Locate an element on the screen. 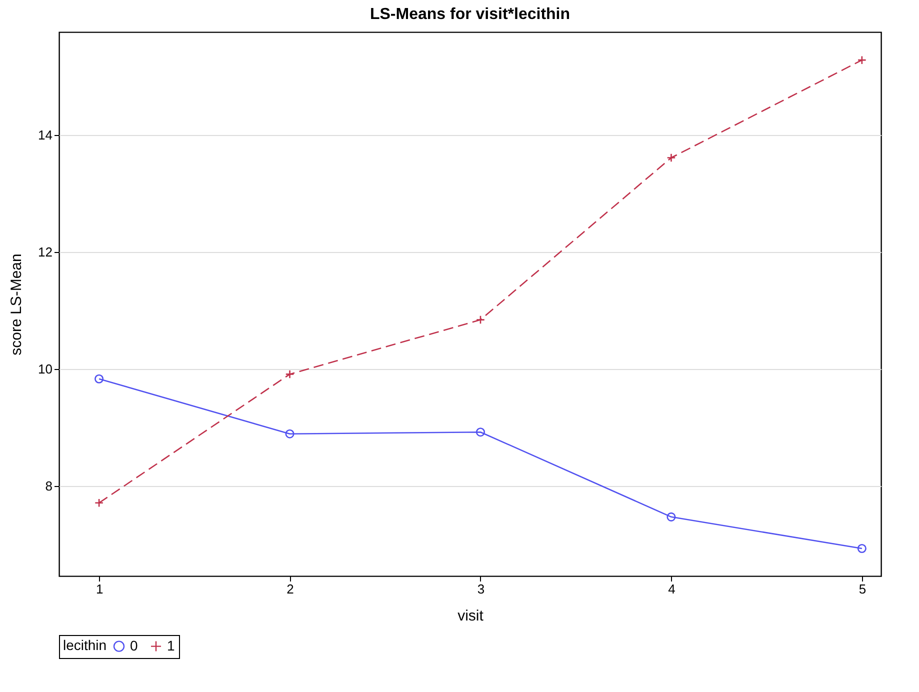 This screenshot has height=692, width=919. x-tick-label: 5 is located at coordinates (862, 589).